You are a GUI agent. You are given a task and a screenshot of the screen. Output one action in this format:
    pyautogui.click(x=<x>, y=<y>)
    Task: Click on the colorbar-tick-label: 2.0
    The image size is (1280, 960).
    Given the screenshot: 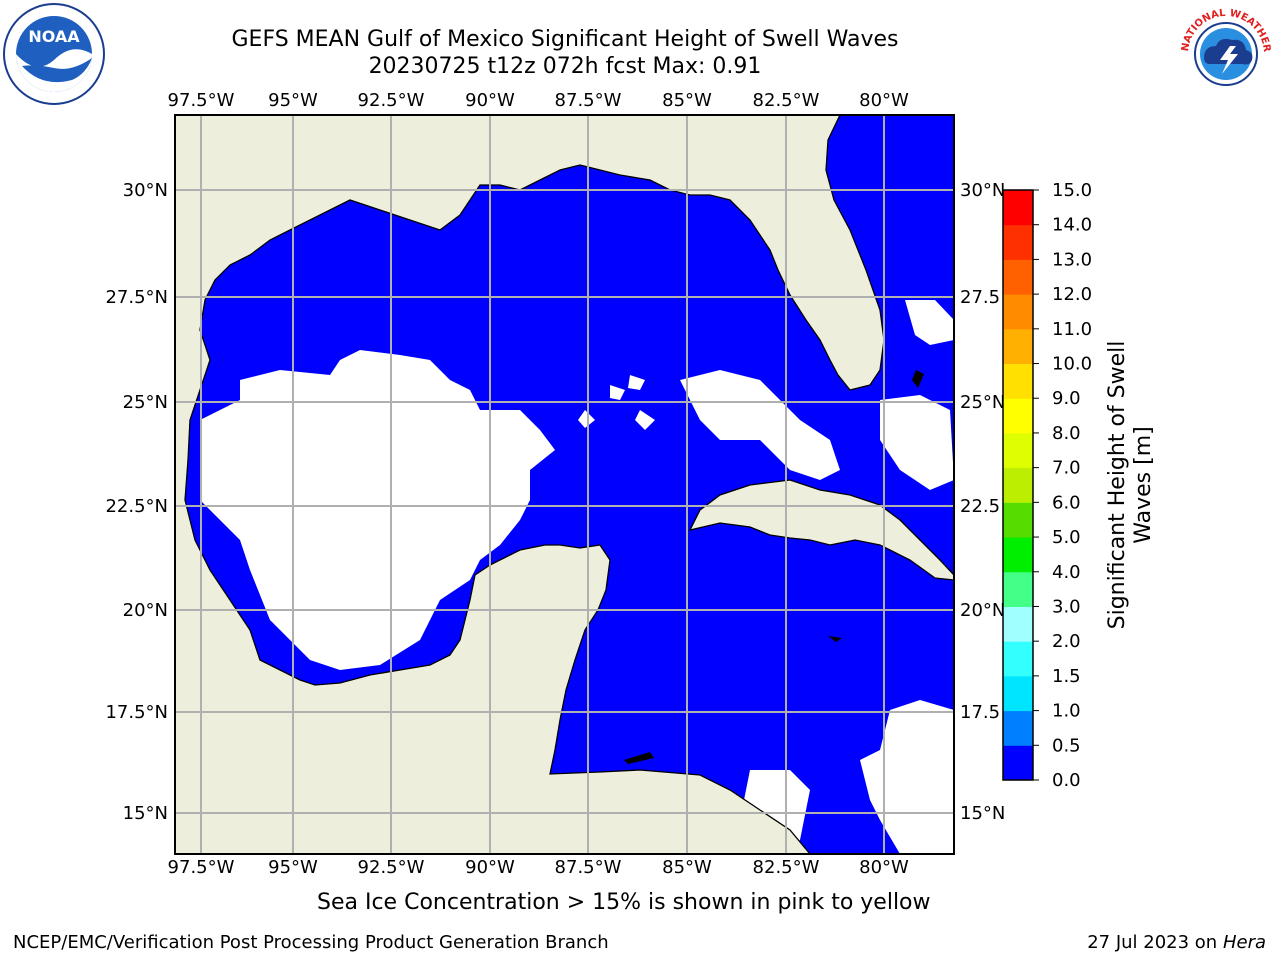 What is the action you would take?
    pyautogui.click(x=1066, y=641)
    